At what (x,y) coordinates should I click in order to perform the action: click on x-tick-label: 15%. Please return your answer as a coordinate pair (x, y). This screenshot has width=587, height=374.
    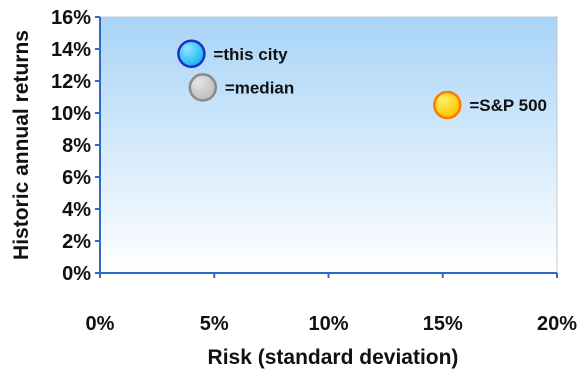
    Looking at the image, I should click on (443, 324).